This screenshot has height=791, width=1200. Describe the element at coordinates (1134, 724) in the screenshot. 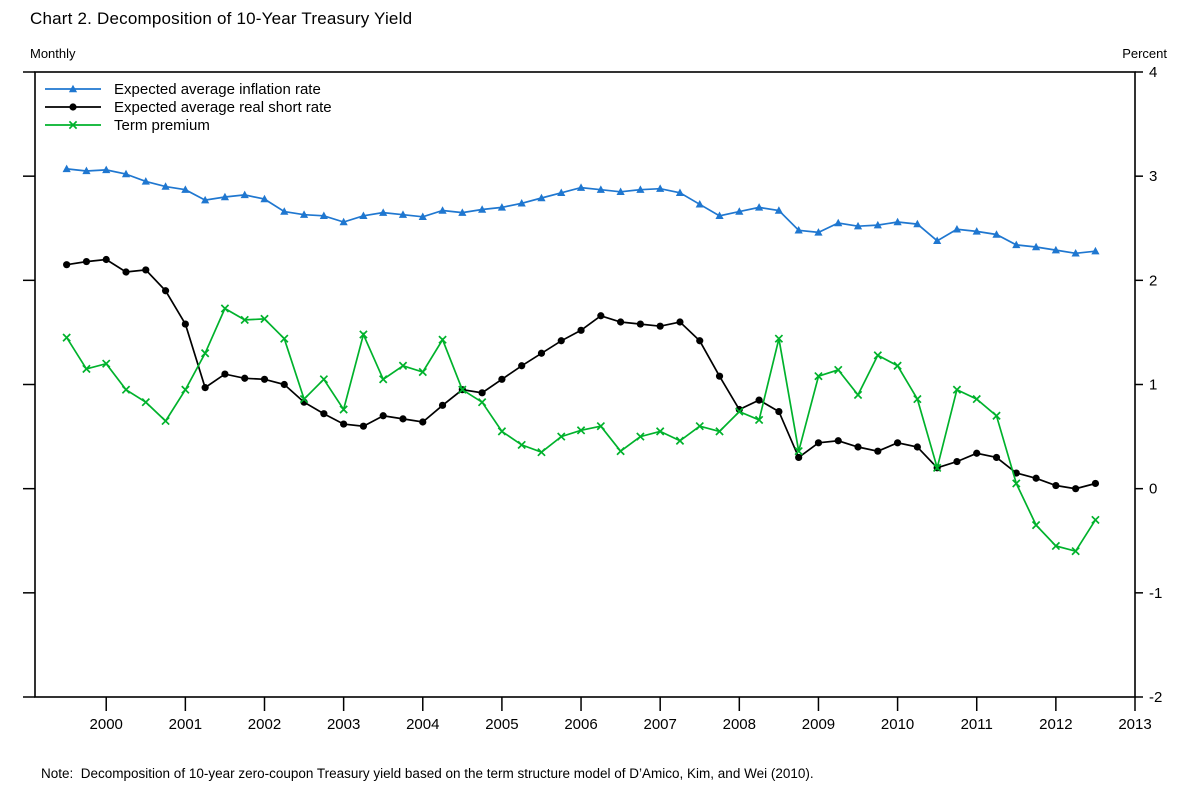

I see `x-tick-label: 2013` at that location.